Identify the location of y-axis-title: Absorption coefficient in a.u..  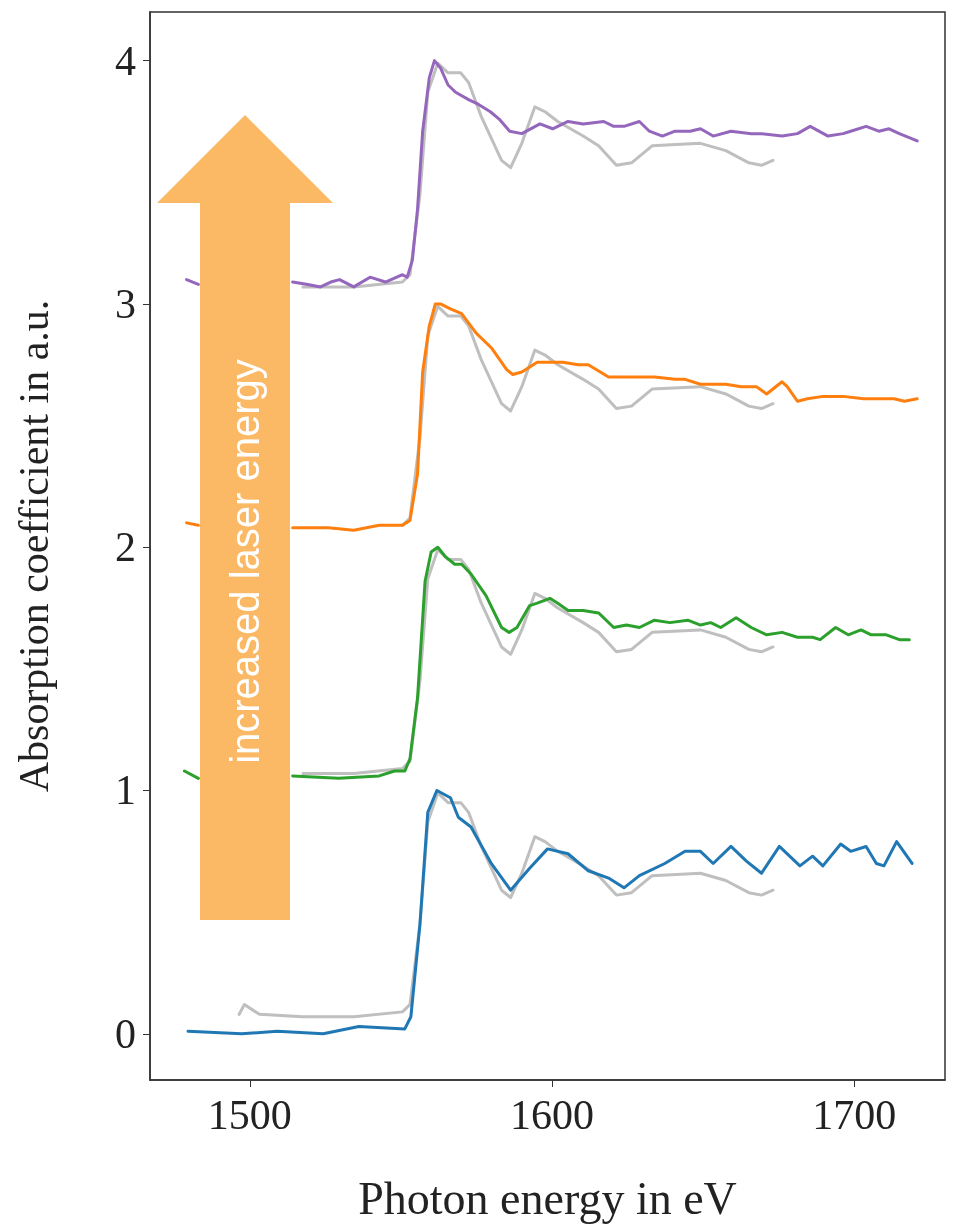
(34, 546).